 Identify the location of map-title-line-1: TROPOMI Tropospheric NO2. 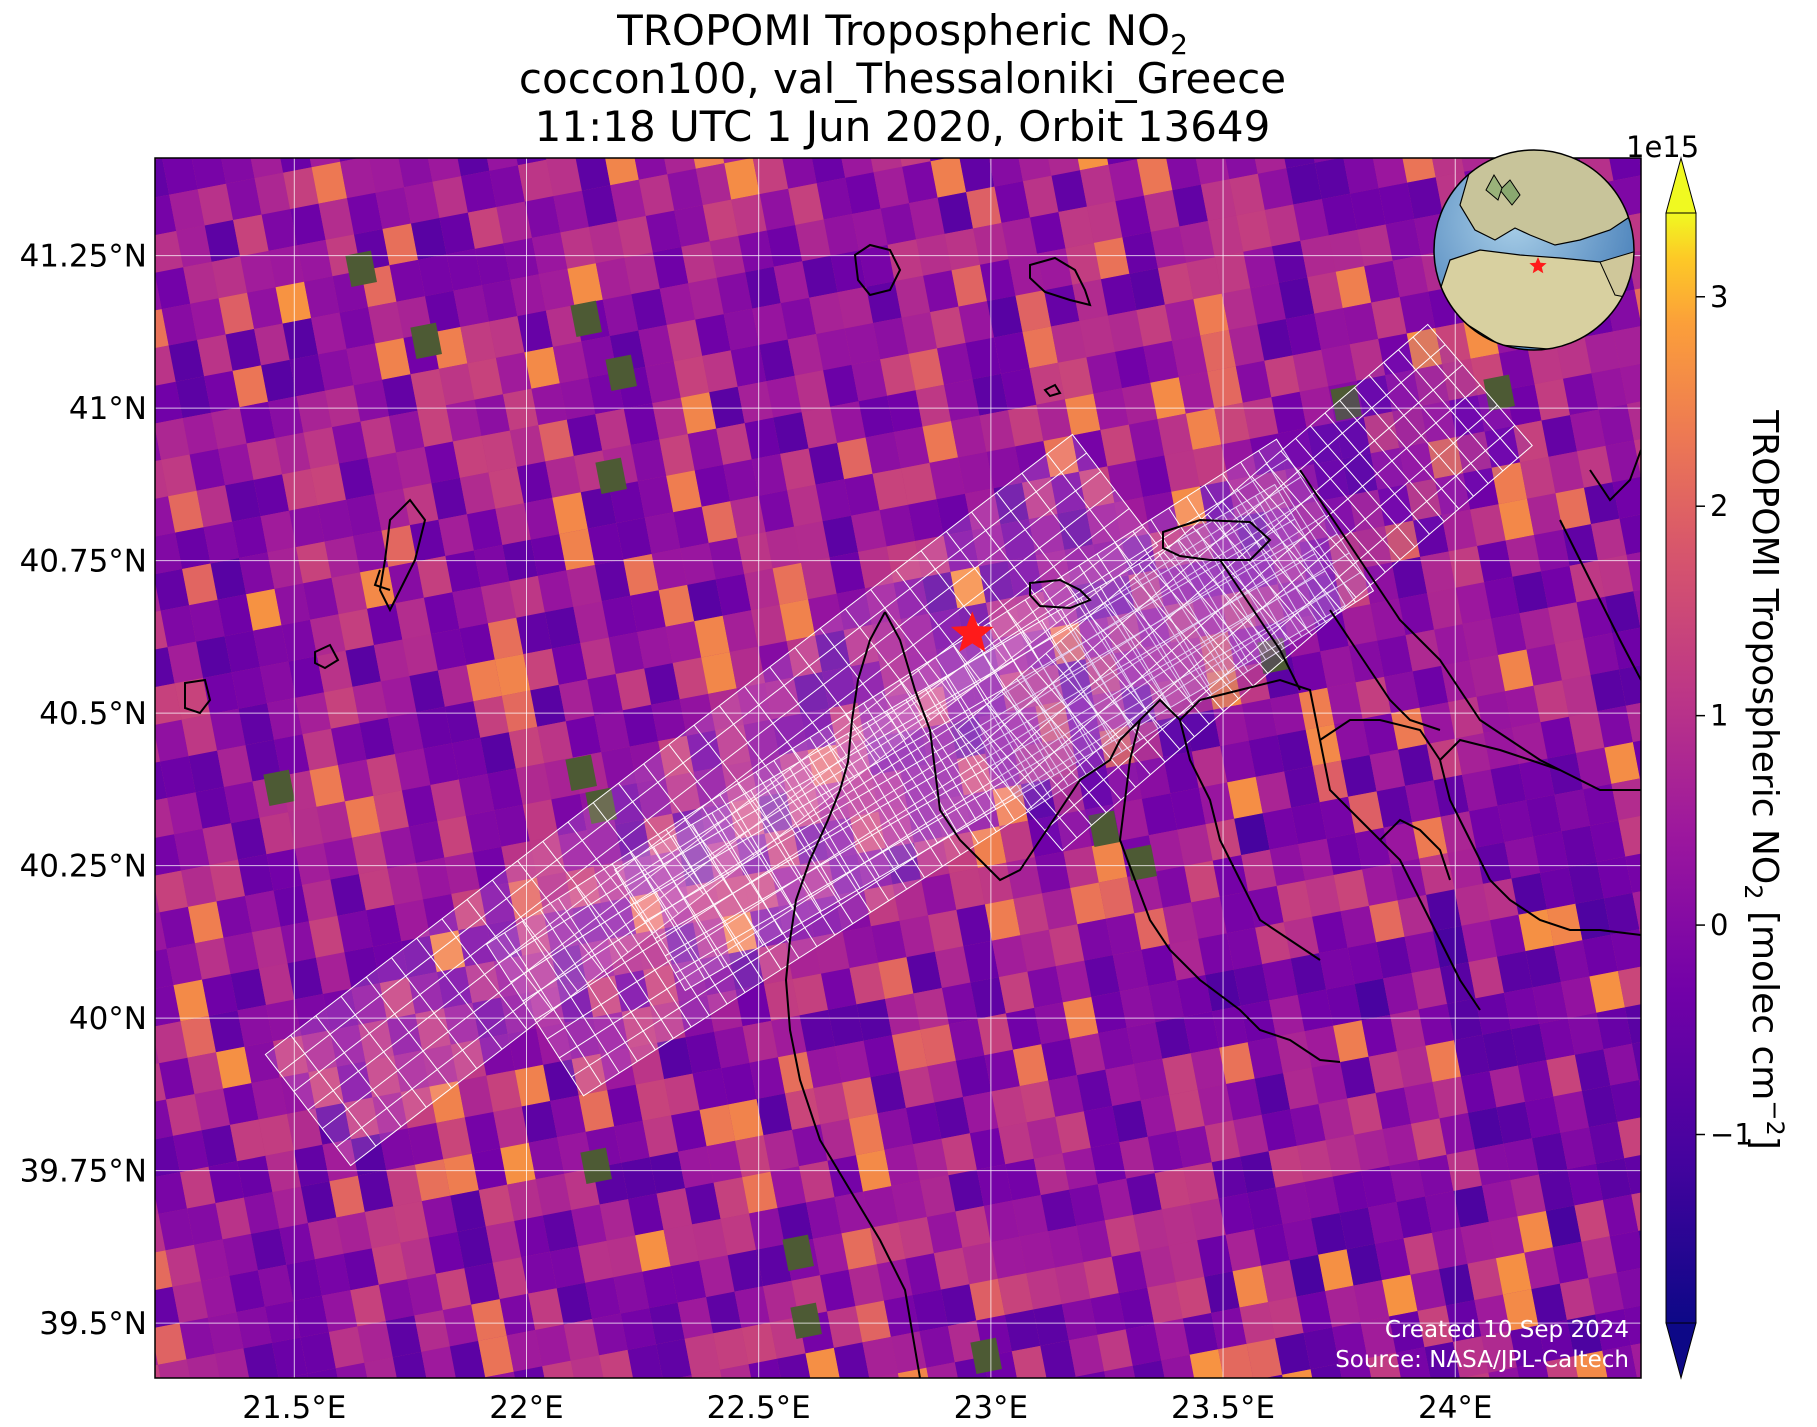
(902, 34).